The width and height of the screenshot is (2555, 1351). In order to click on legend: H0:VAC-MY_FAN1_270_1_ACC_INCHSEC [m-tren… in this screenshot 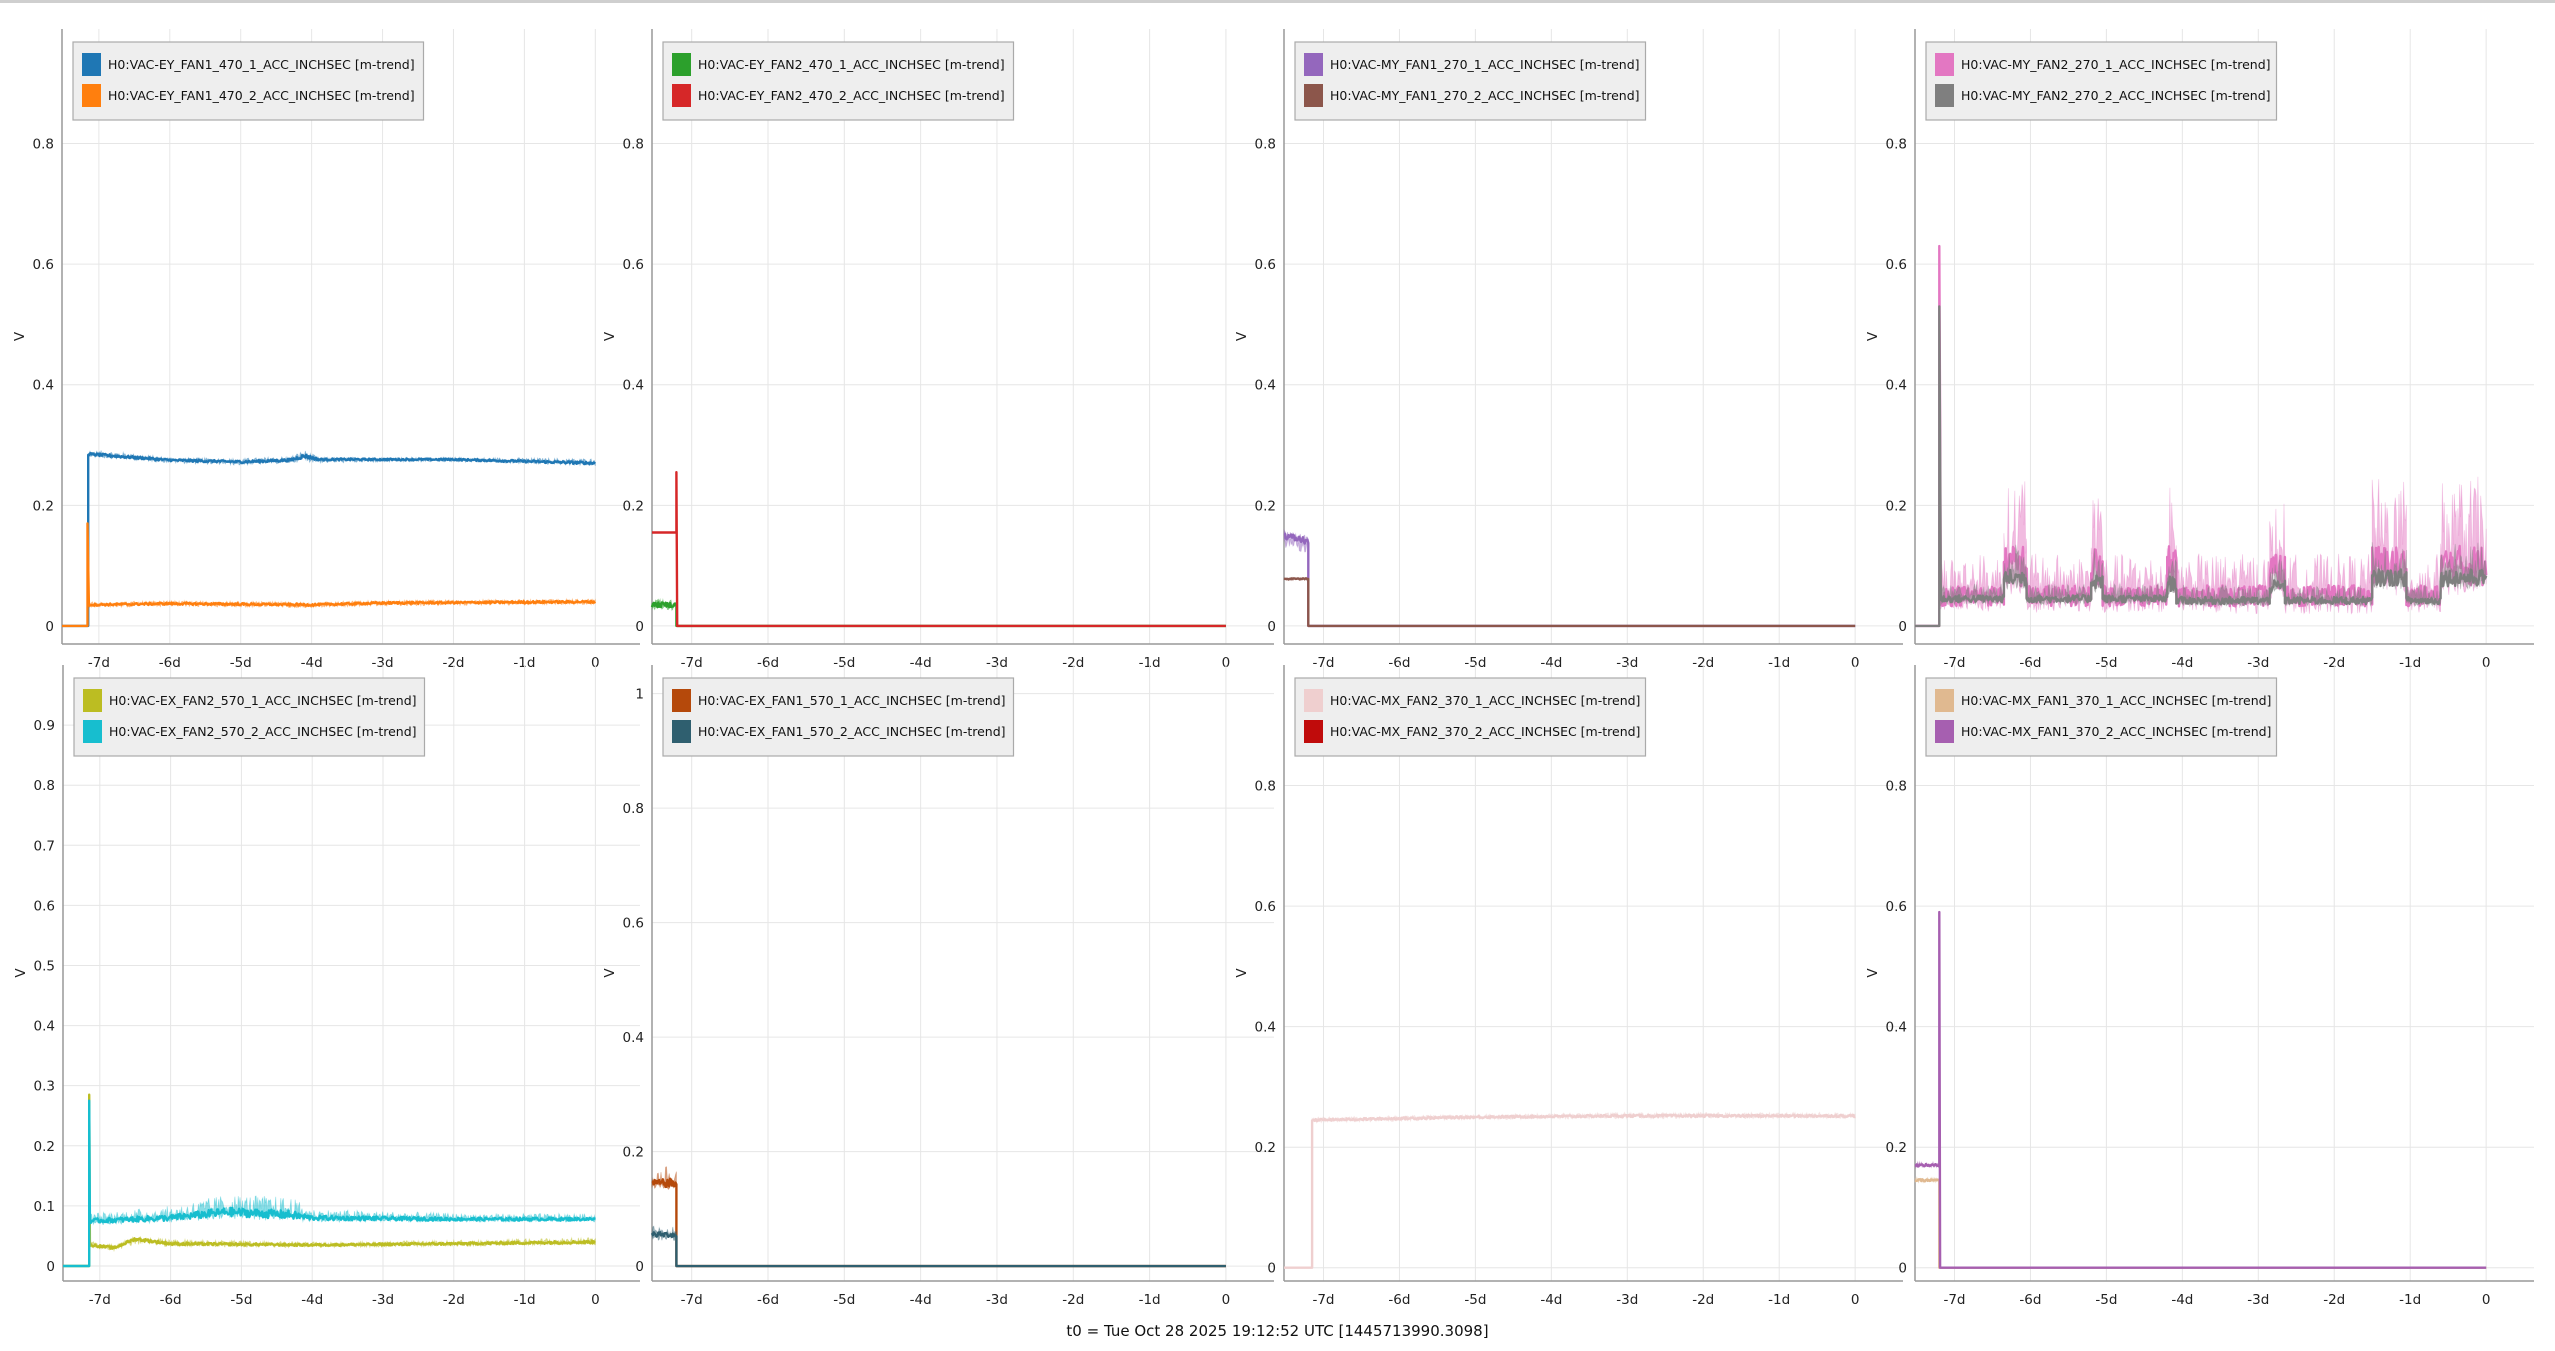, I will do `click(1470, 81)`.